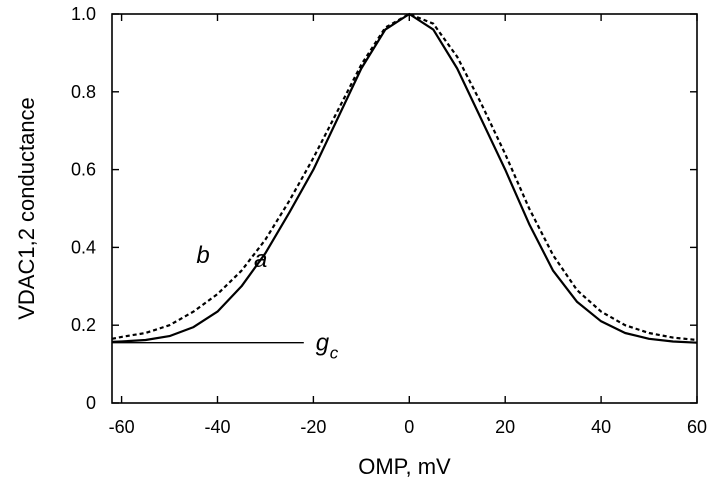 This screenshot has height=482, width=712. What do you see at coordinates (334, 353) in the screenshot?
I see `gc-label-subscript: c` at bounding box center [334, 353].